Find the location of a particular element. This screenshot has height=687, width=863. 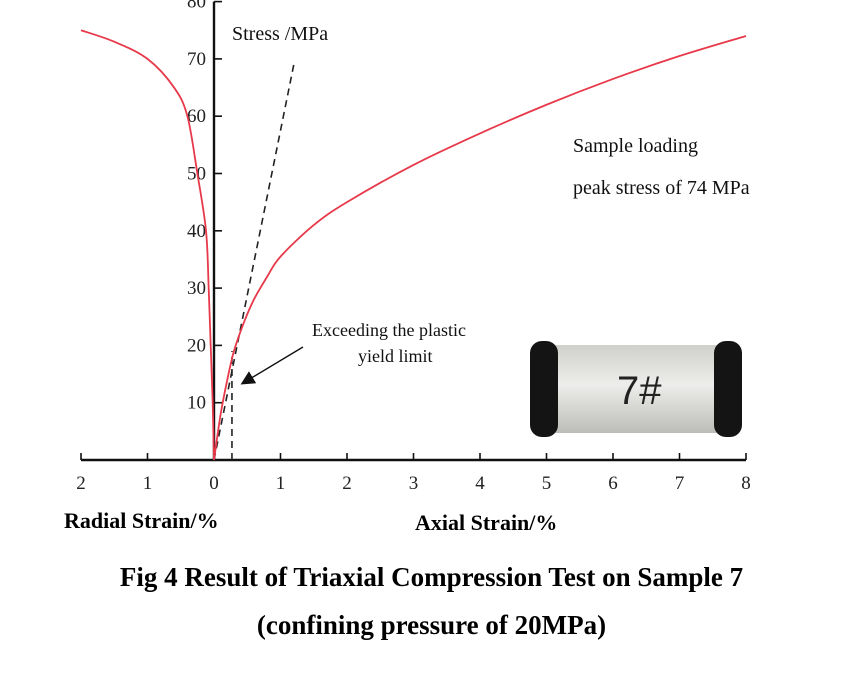

radial-tick-label: 1 is located at coordinates (148, 483).